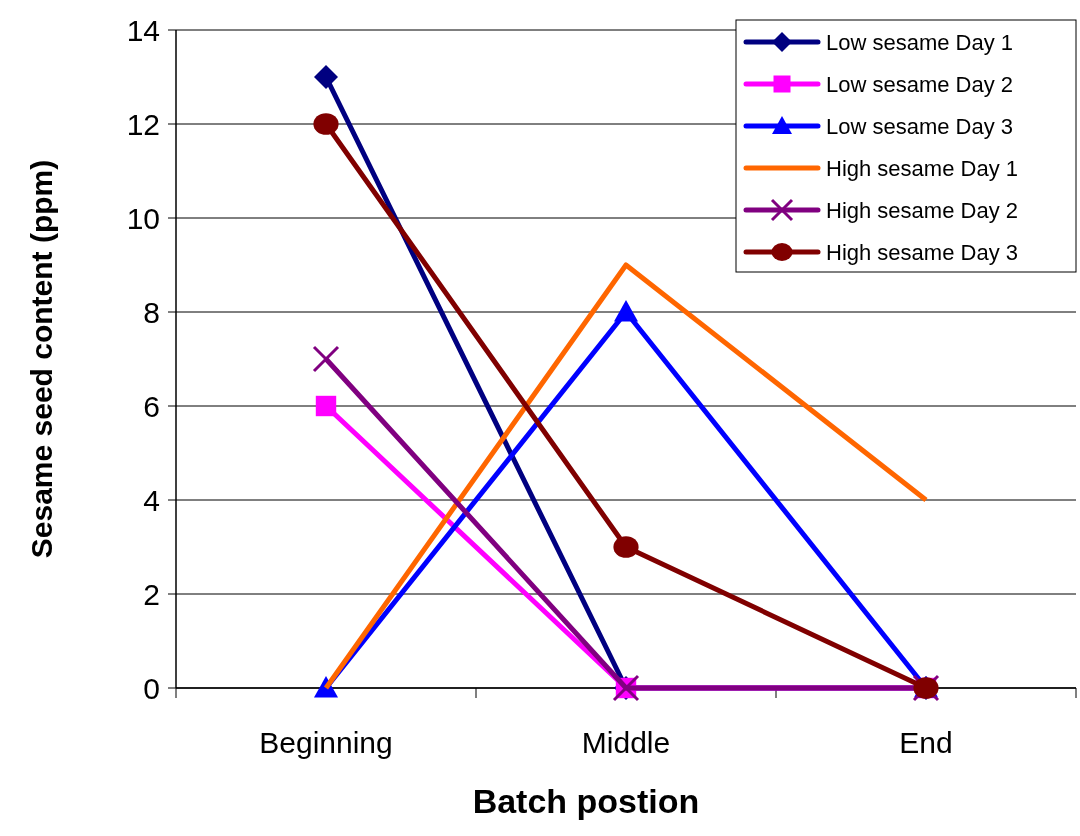  I want to click on legend-label: High sesame Day 3, so click(922, 252).